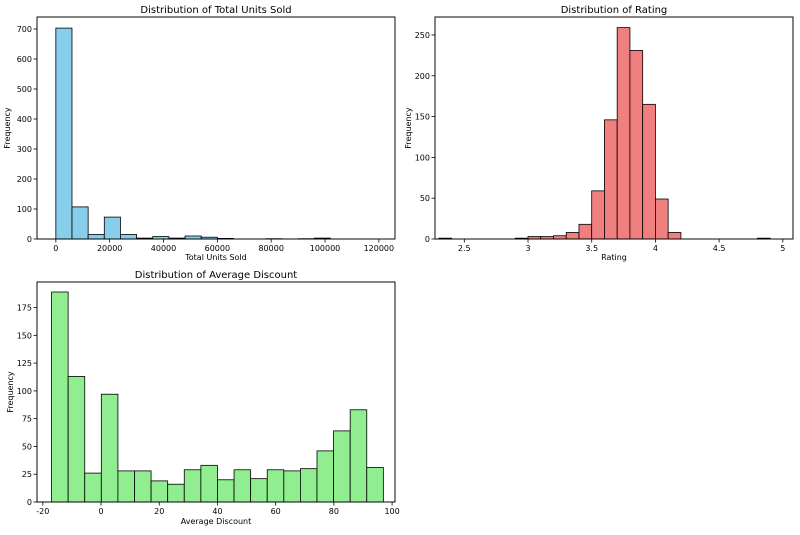  I want to click on y-tick-label: 700, so click(24, 29).